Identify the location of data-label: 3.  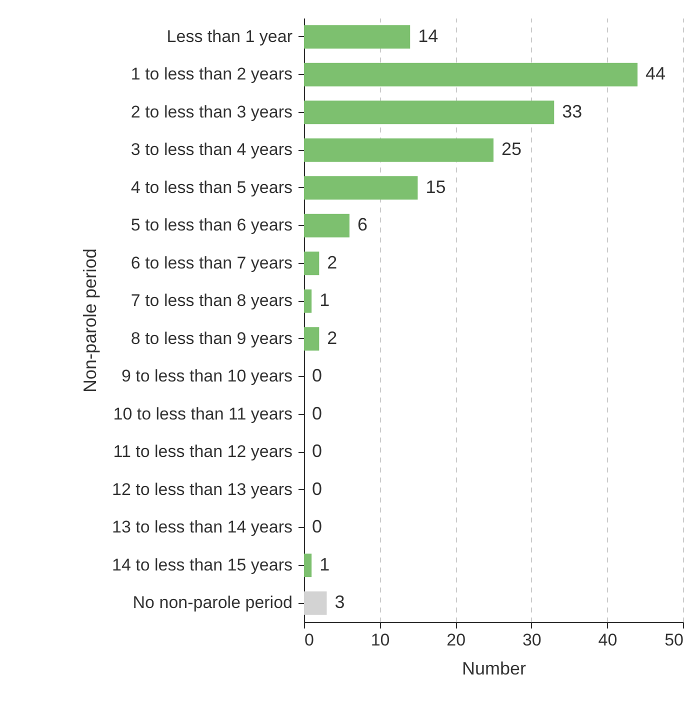
(339, 602).